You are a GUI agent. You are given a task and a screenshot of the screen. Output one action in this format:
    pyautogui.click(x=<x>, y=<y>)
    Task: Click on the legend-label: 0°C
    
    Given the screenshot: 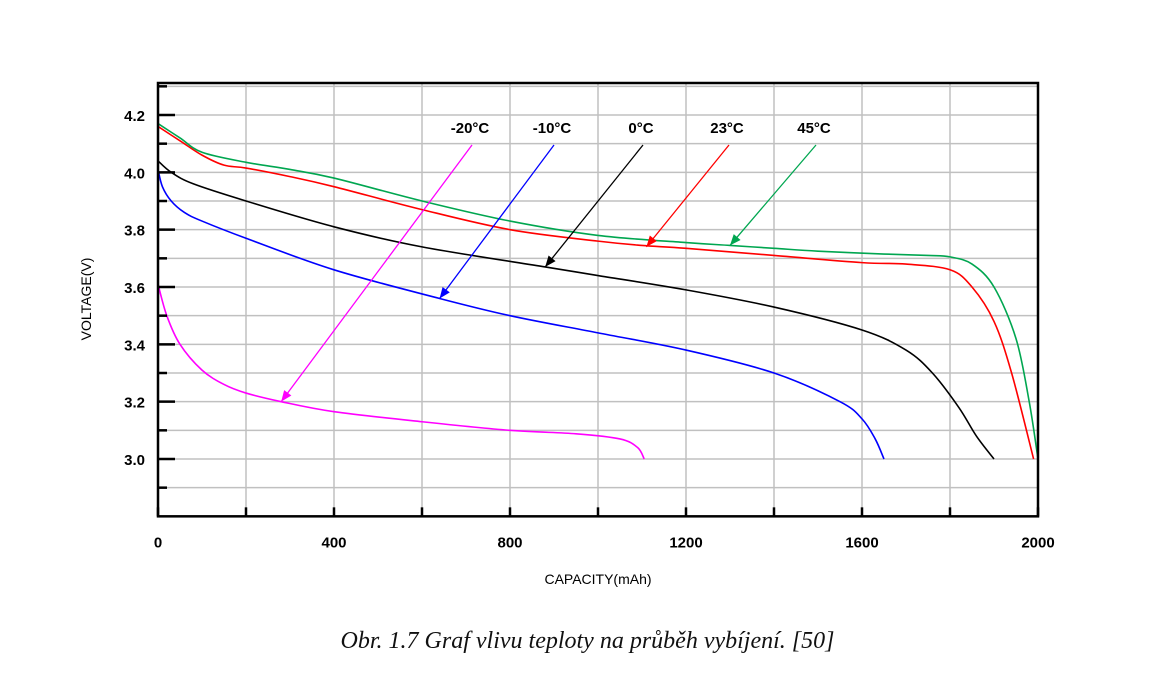 What is the action you would take?
    pyautogui.click(x=640, y=128)
    